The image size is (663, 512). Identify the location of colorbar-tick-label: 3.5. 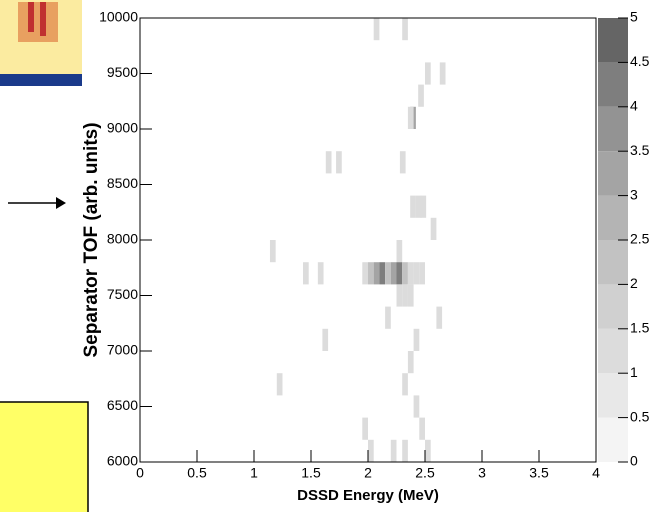
(640, 150).